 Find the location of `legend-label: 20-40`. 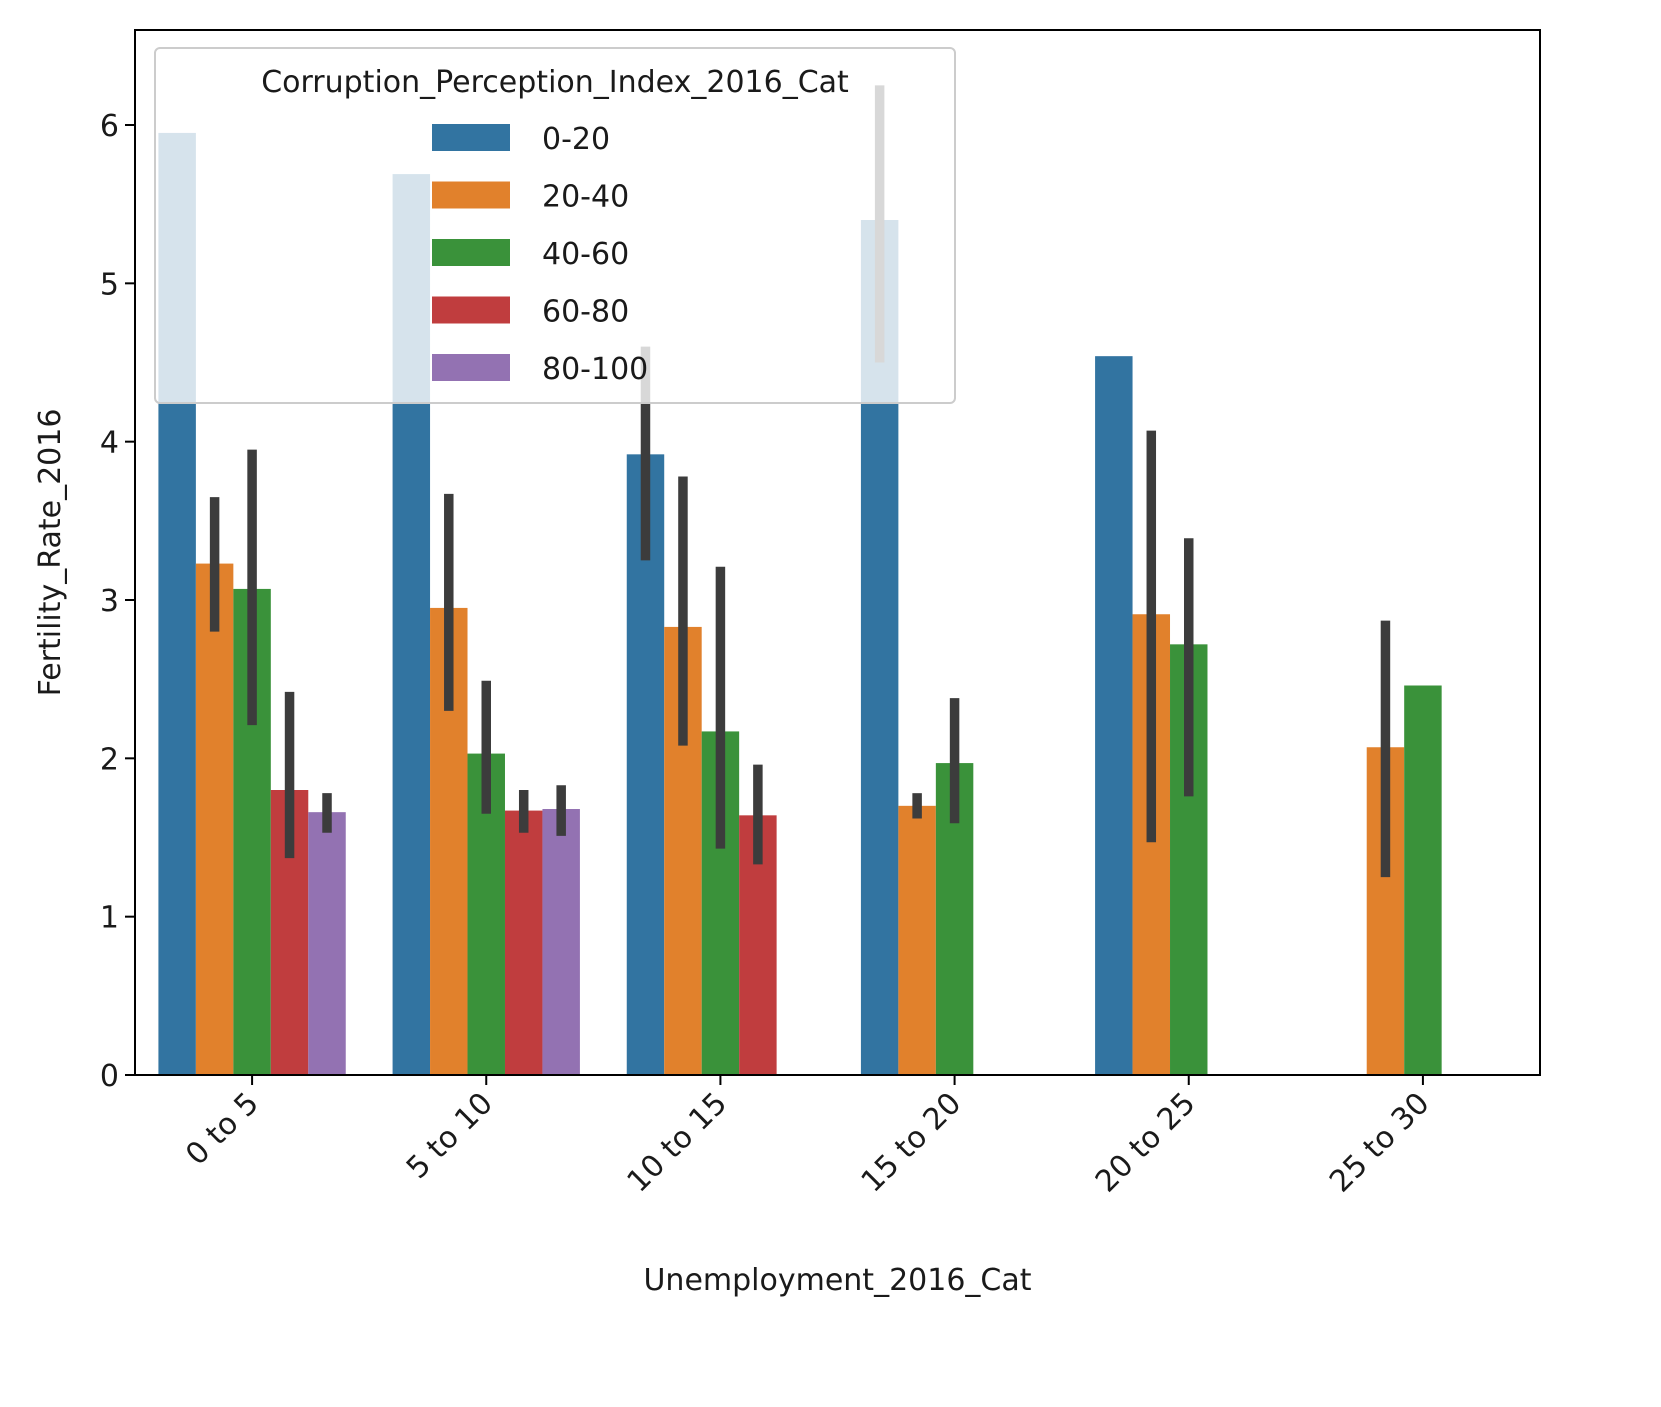

legend-label: 20-40 is located at coordinates (585, 197).